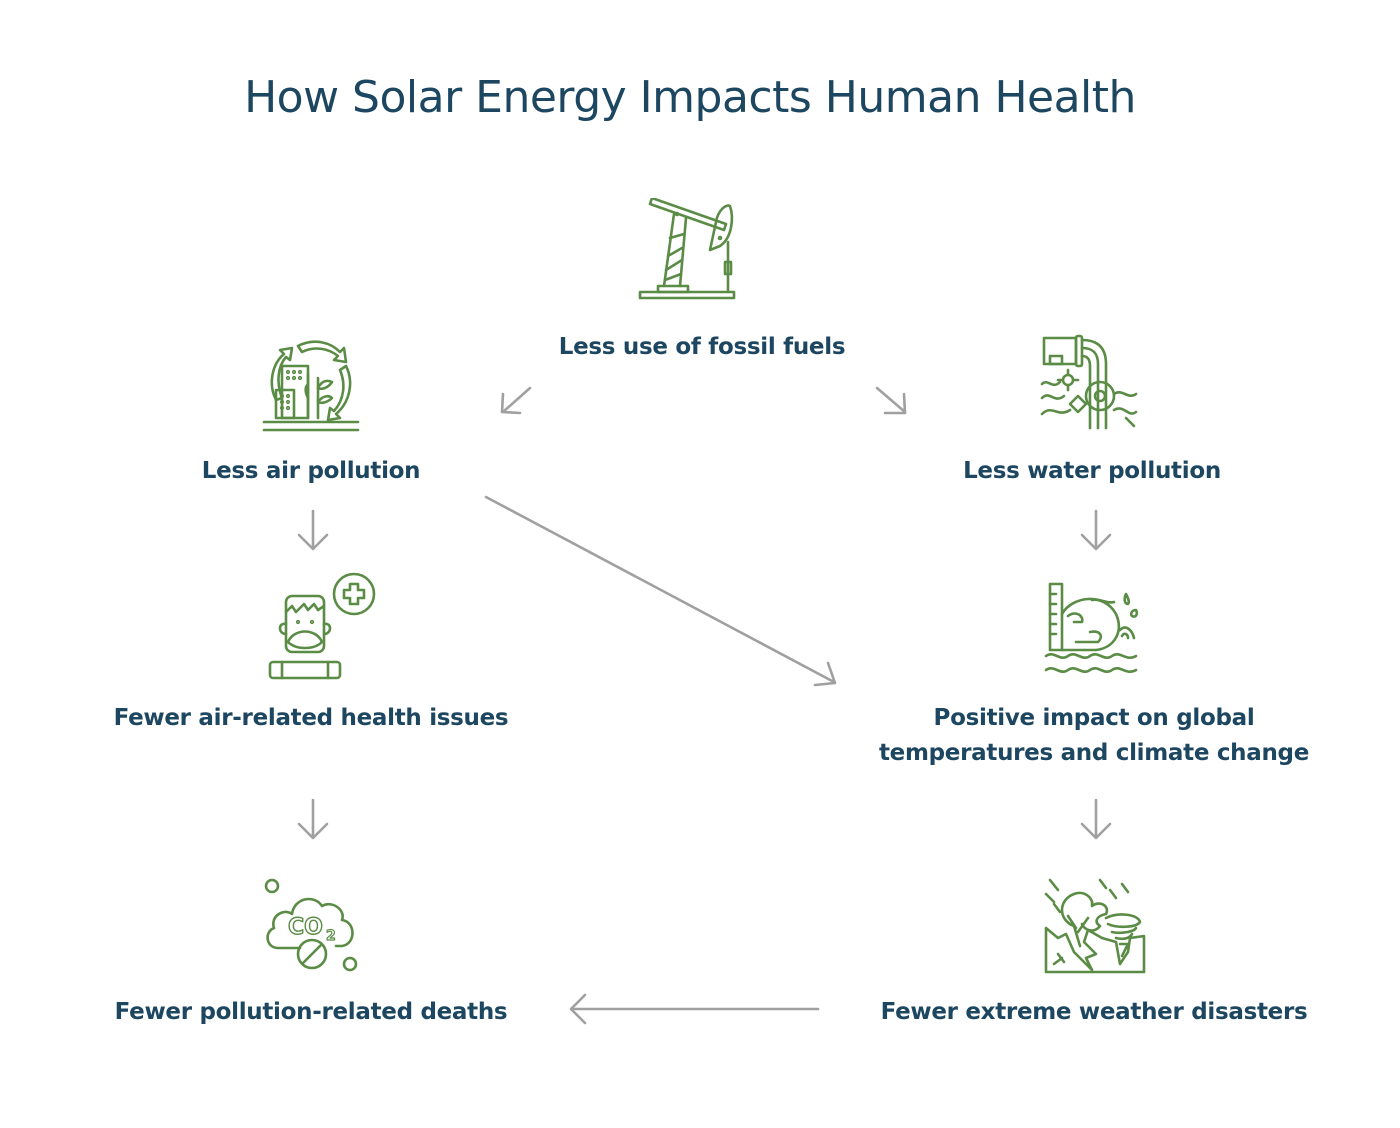 This screenshot has height=1128, width=1400. Describe the element at coordinates (690, 97) in the screenshot. I see `diagram-title: How Solar Energy Impacts Human Health` at that location.